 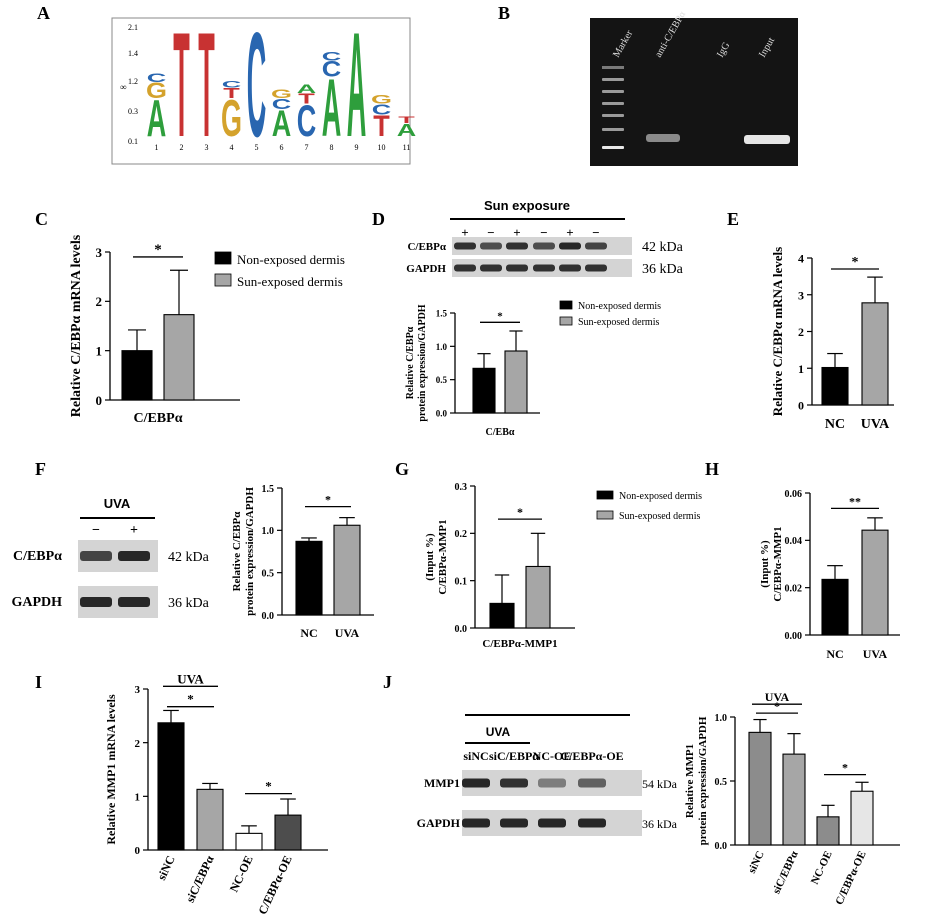 I want to click on y-axis-label: Relative MMP1 mRNA levels, so click(x=111, y=769).